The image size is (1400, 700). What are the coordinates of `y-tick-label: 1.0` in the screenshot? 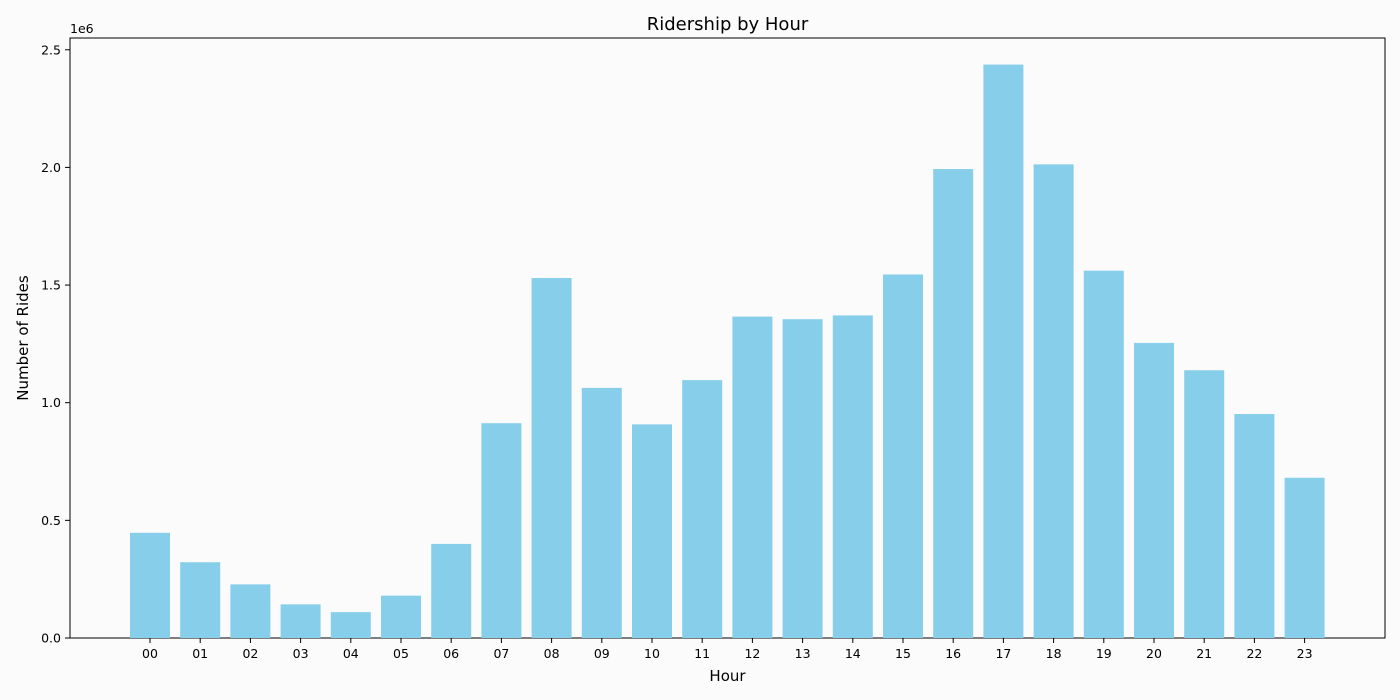 It's located at (51, 402).